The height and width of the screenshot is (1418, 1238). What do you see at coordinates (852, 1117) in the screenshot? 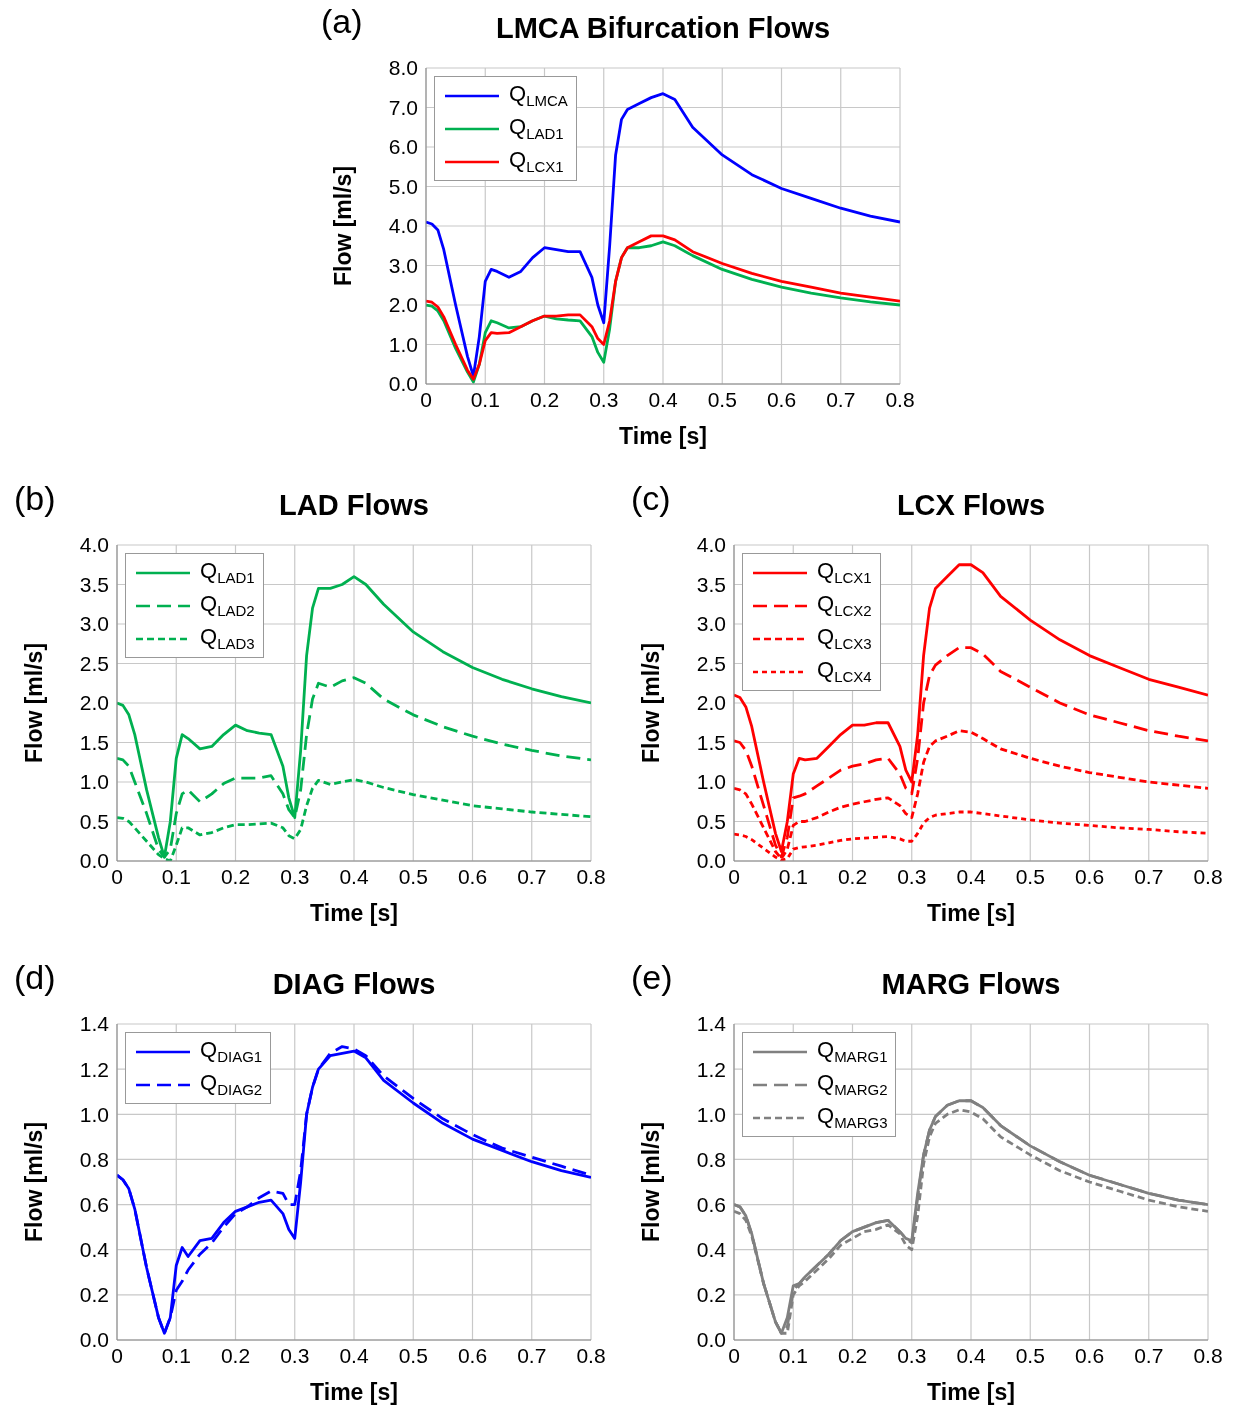
I see `legend-label: Q$_{MARG3}$` at bounding box center [852, 1117].